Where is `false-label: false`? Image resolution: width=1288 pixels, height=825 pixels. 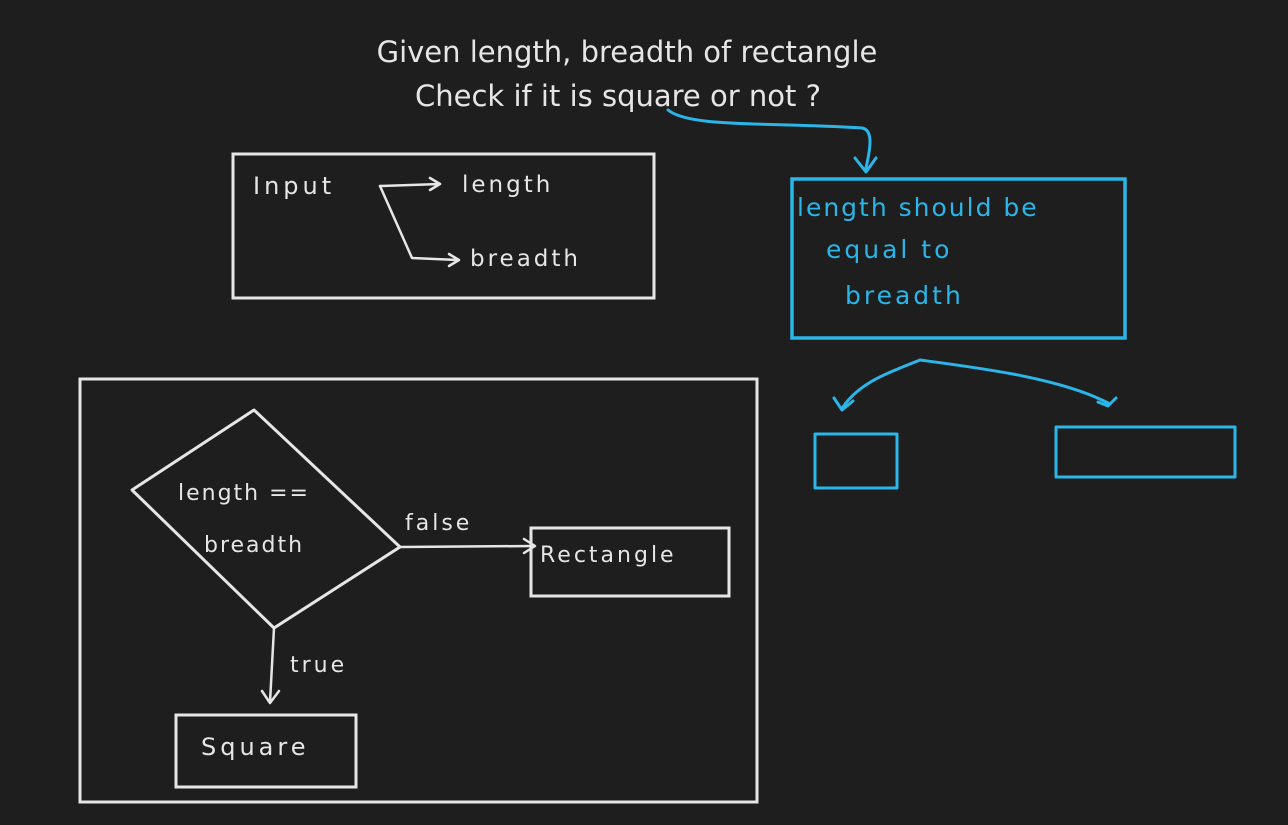
false-label: false is located at coordinates (438, 523).